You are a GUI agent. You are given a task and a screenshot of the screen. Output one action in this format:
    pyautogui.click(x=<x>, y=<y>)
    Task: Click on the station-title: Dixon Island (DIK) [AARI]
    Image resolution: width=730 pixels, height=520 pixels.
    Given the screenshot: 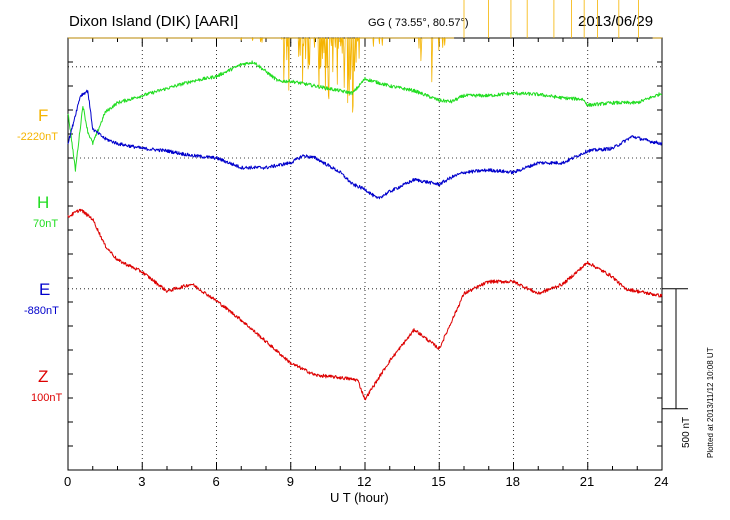 What is the action you would take?
    pyautogui.click(x=154, y=21)
    